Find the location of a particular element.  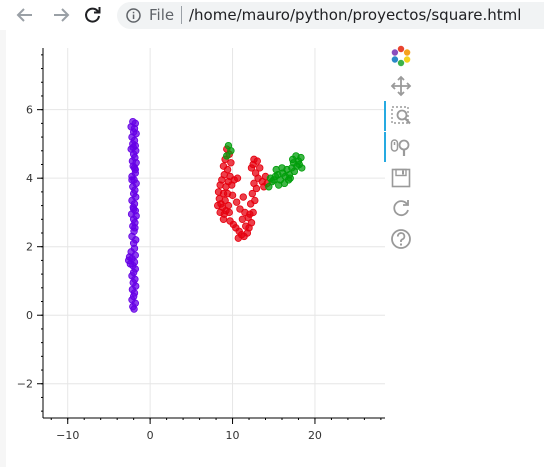

url-scheme: File is located at coordinates (162, 15).